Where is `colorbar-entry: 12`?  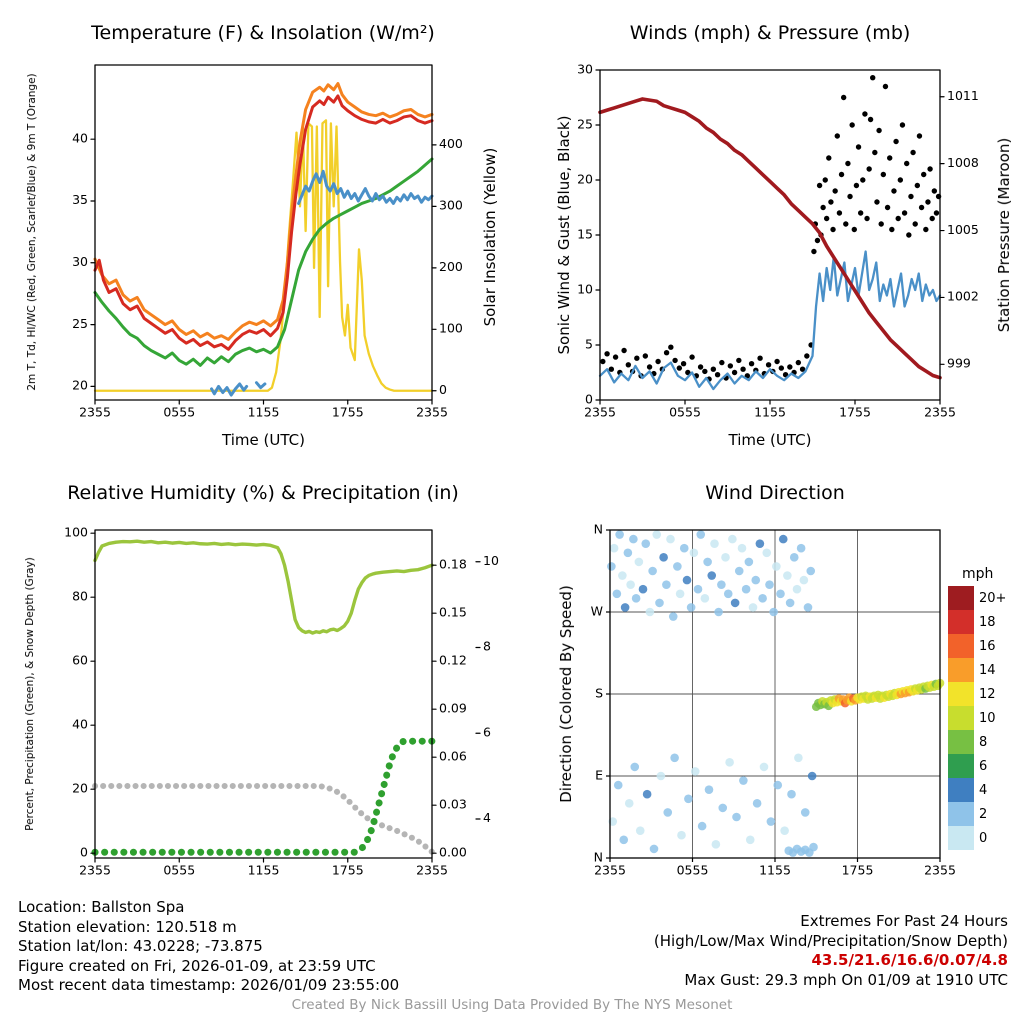 colorbar-entry: 12 is located at coordinates (977, 694).